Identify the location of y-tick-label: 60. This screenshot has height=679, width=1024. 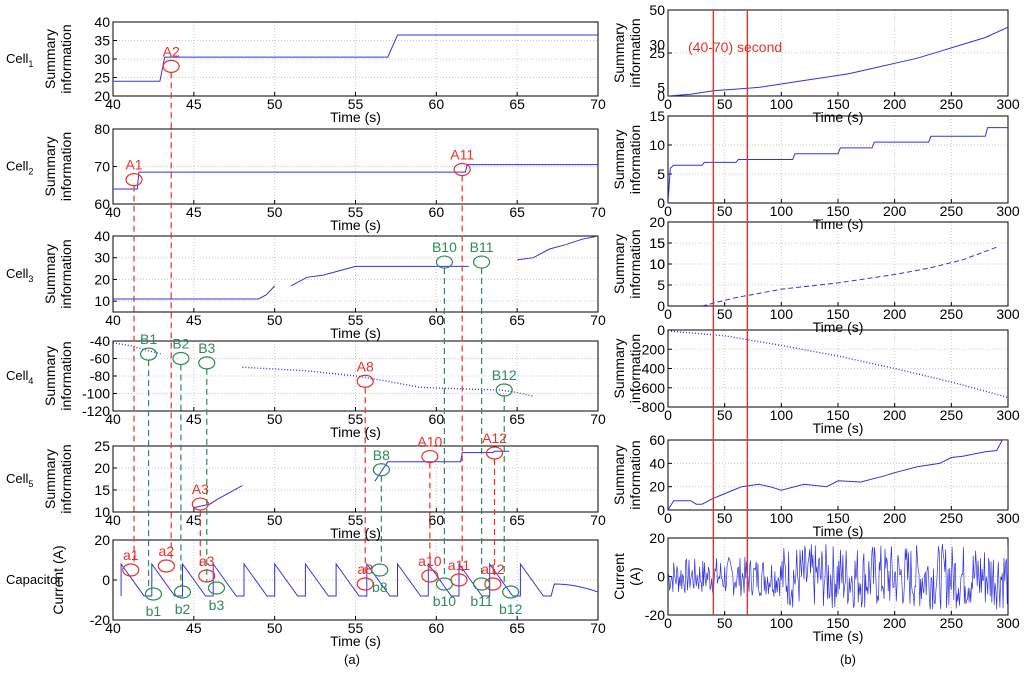
(657, 440).